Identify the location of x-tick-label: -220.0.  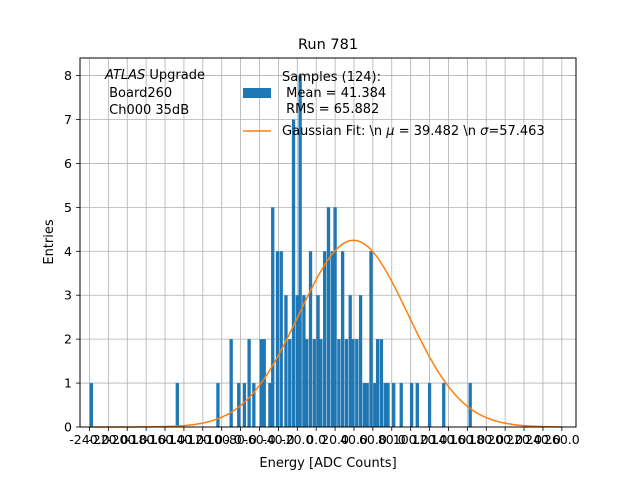
(108, 439).